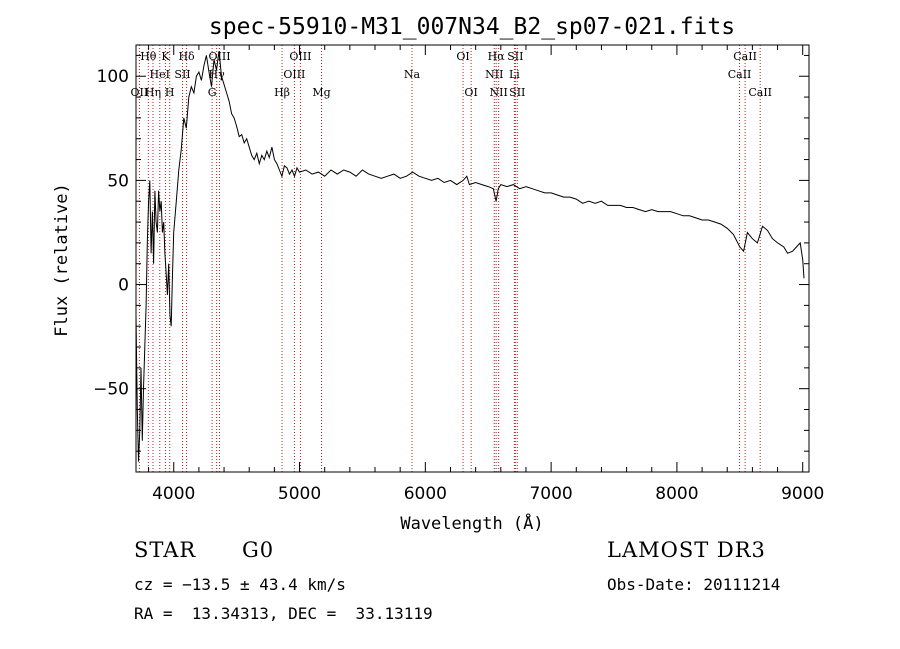 This screenshot has height=649, width=900. What do you see at coordinates (282, 92) in the screenshot?
I see `line-marker-label: Hβ` at bounding box center [282, 92].